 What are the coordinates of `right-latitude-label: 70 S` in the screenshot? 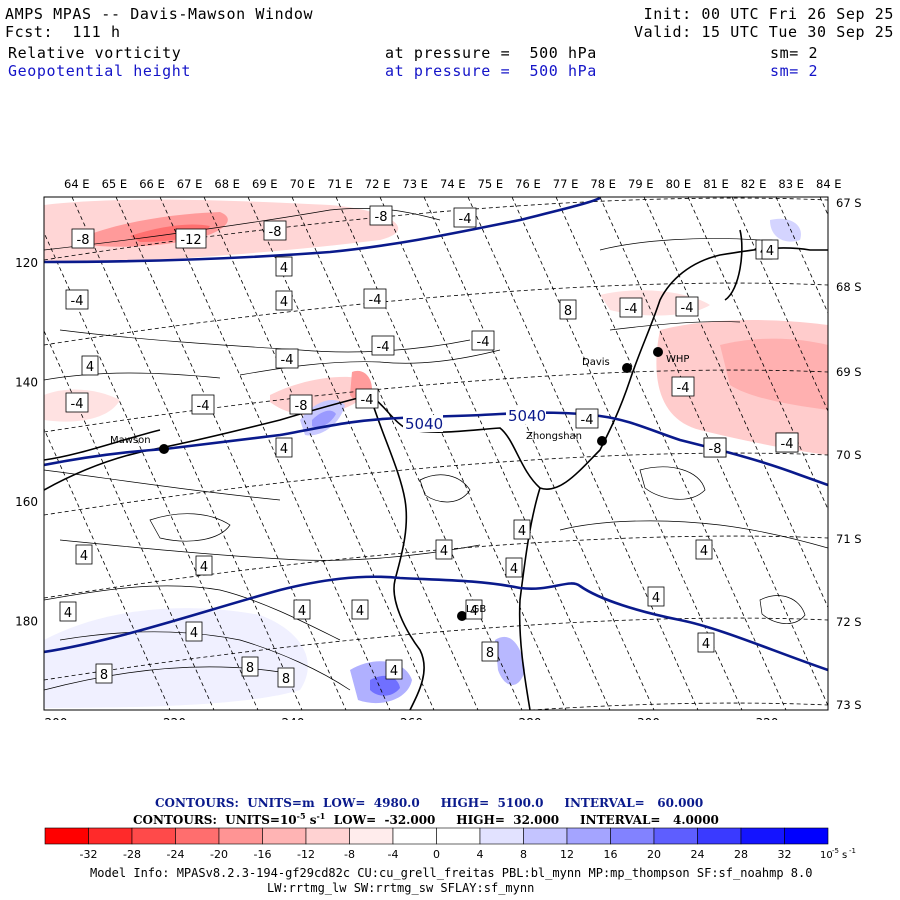 It's located at (849, 455).